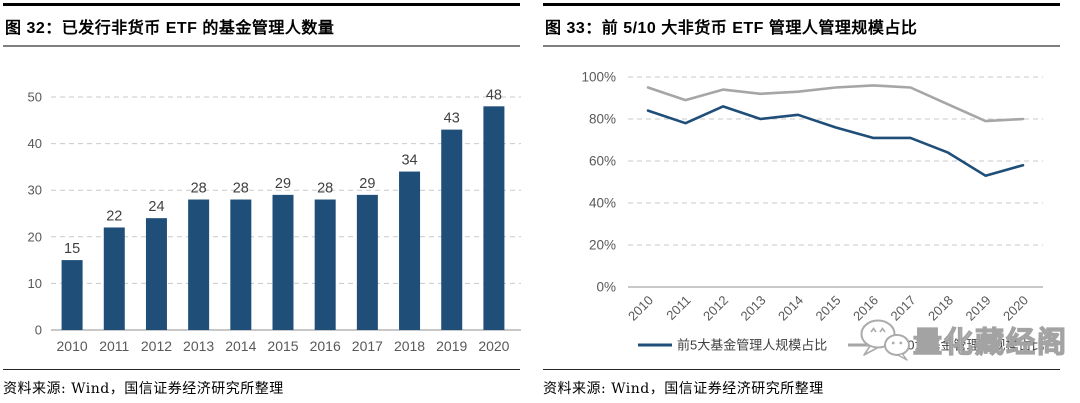 The image size is (1080, 403). What do you see at coordinates (410, 250) in the screenshot?
I see `bar-2018` at bounding box center [410, 250].